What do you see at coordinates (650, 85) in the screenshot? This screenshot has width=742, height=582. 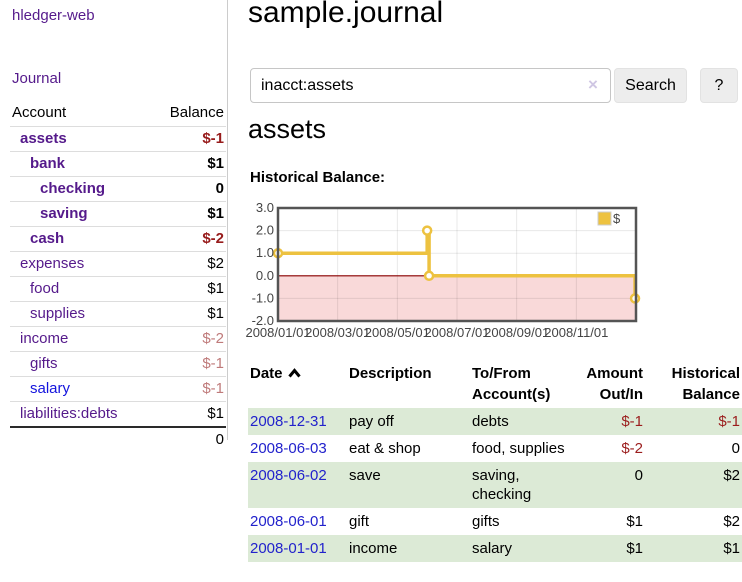 I see `search-button: Search` at bounding box center [650, 85].